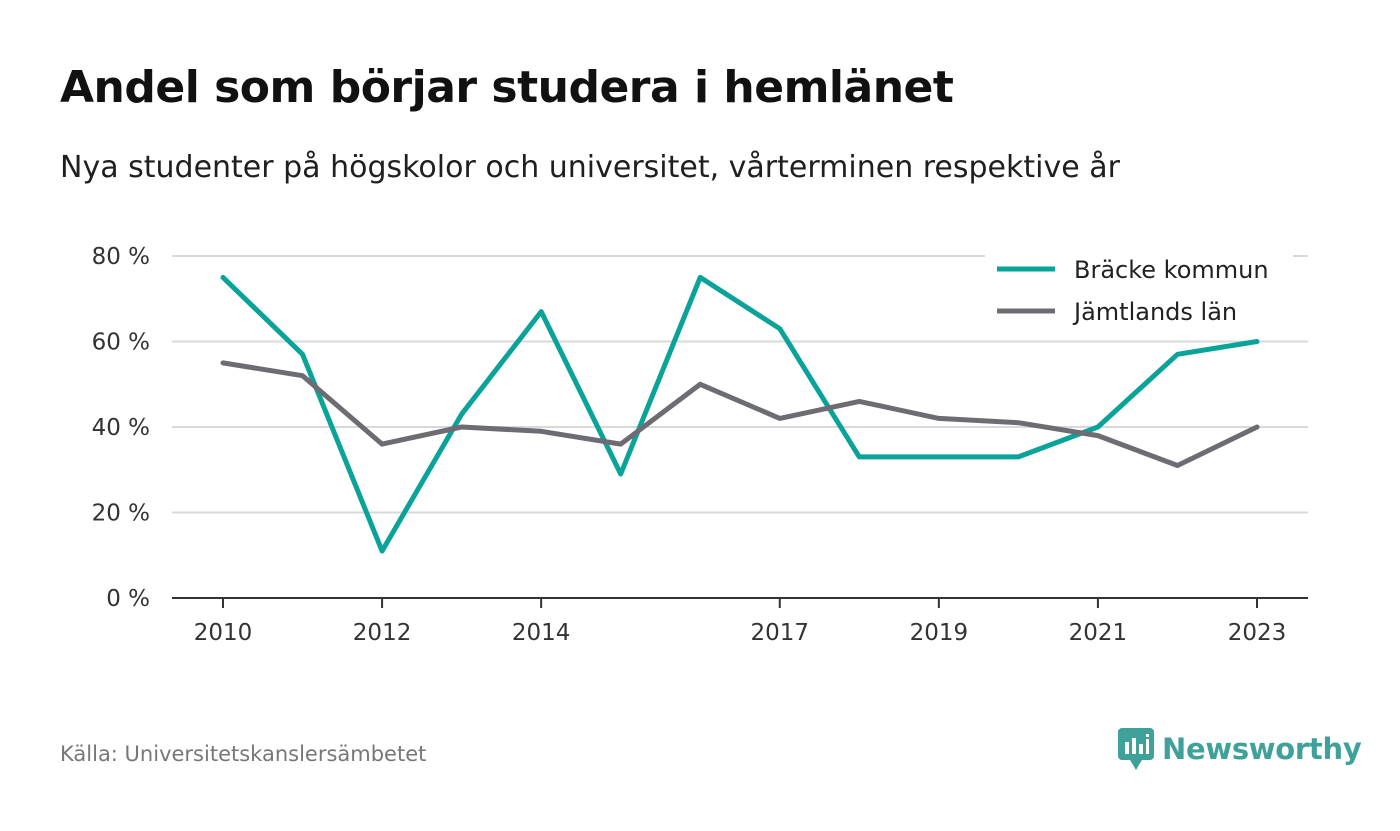 Image resolution: width=1400 pixels, height=831 pixels. Describe the element at coordinates (121, 343) in the screenshot. I see `y-tick-label: 60 %` at that location.